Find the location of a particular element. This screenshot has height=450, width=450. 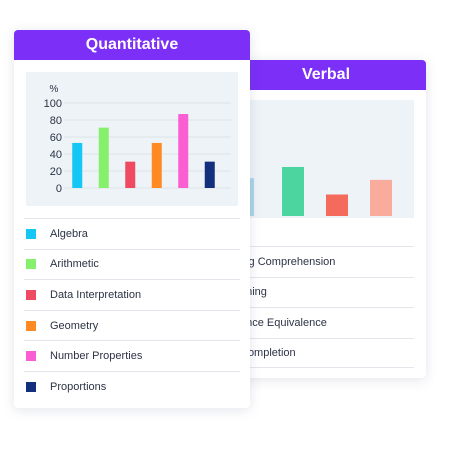

legend-item-data-interpretation: Data Interpretation is located at coordinates (132, 294).